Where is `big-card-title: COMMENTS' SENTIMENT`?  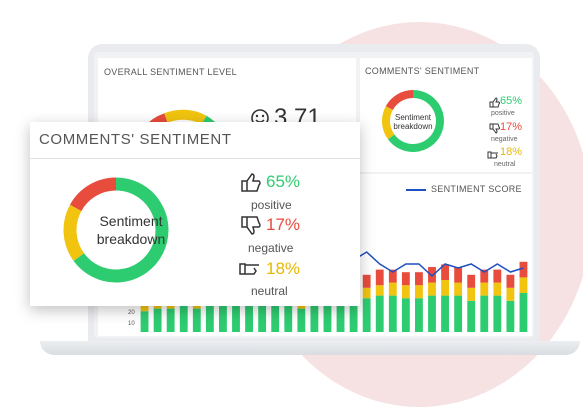 big-card-title: COMMENTS' SENTIMENT is located at coordinates (135, 139).